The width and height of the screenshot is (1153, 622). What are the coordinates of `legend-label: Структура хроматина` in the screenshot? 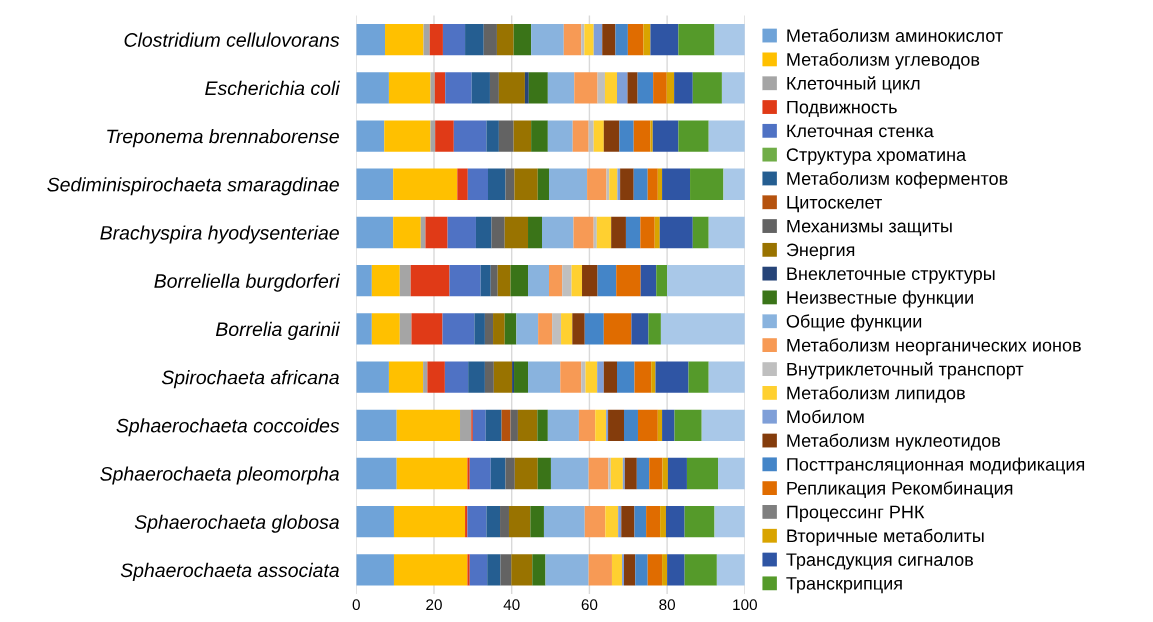 It's located at (876, 156).